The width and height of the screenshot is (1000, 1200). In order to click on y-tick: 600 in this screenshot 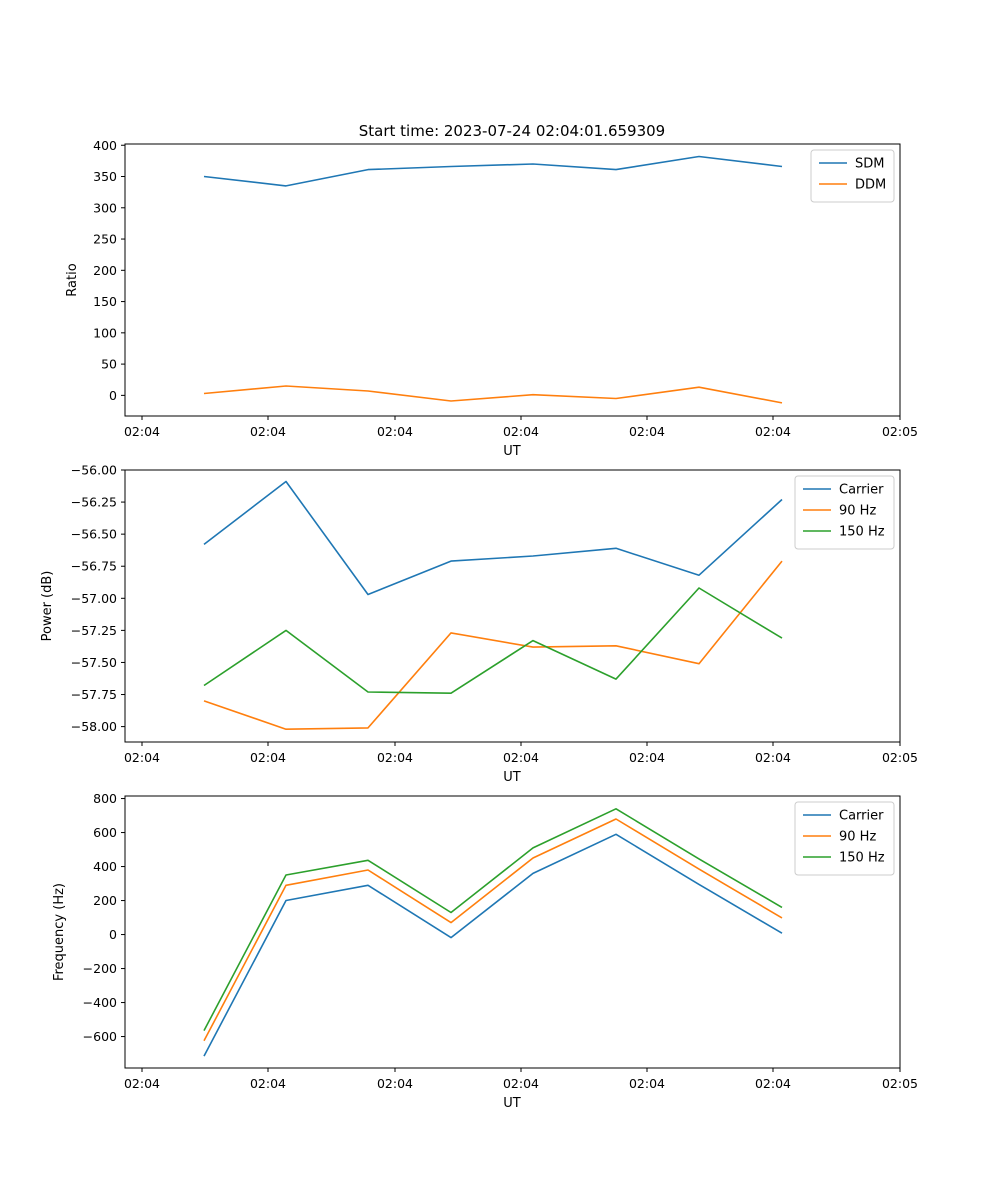, I will do `click(109, 832)`.